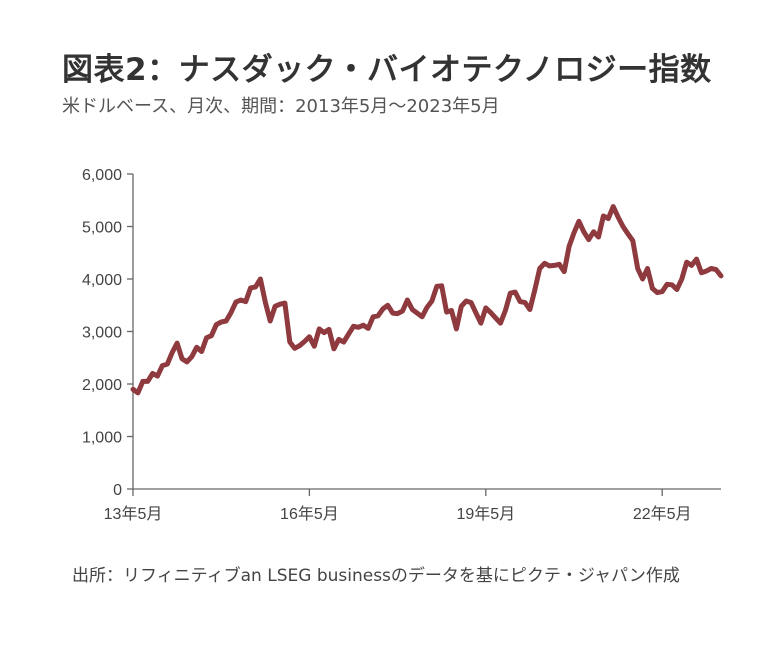  What do you see at coordinates (309, 514) in the screenshot?
I see `x-tick-label: 16年5月` at bounding box center [309, 514].